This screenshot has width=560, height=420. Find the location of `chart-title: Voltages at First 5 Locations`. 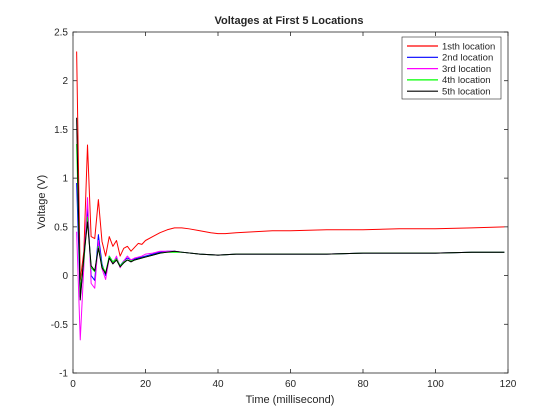

chart-title: Voltages at First 5 Locations is located at coordinates (289, 21).